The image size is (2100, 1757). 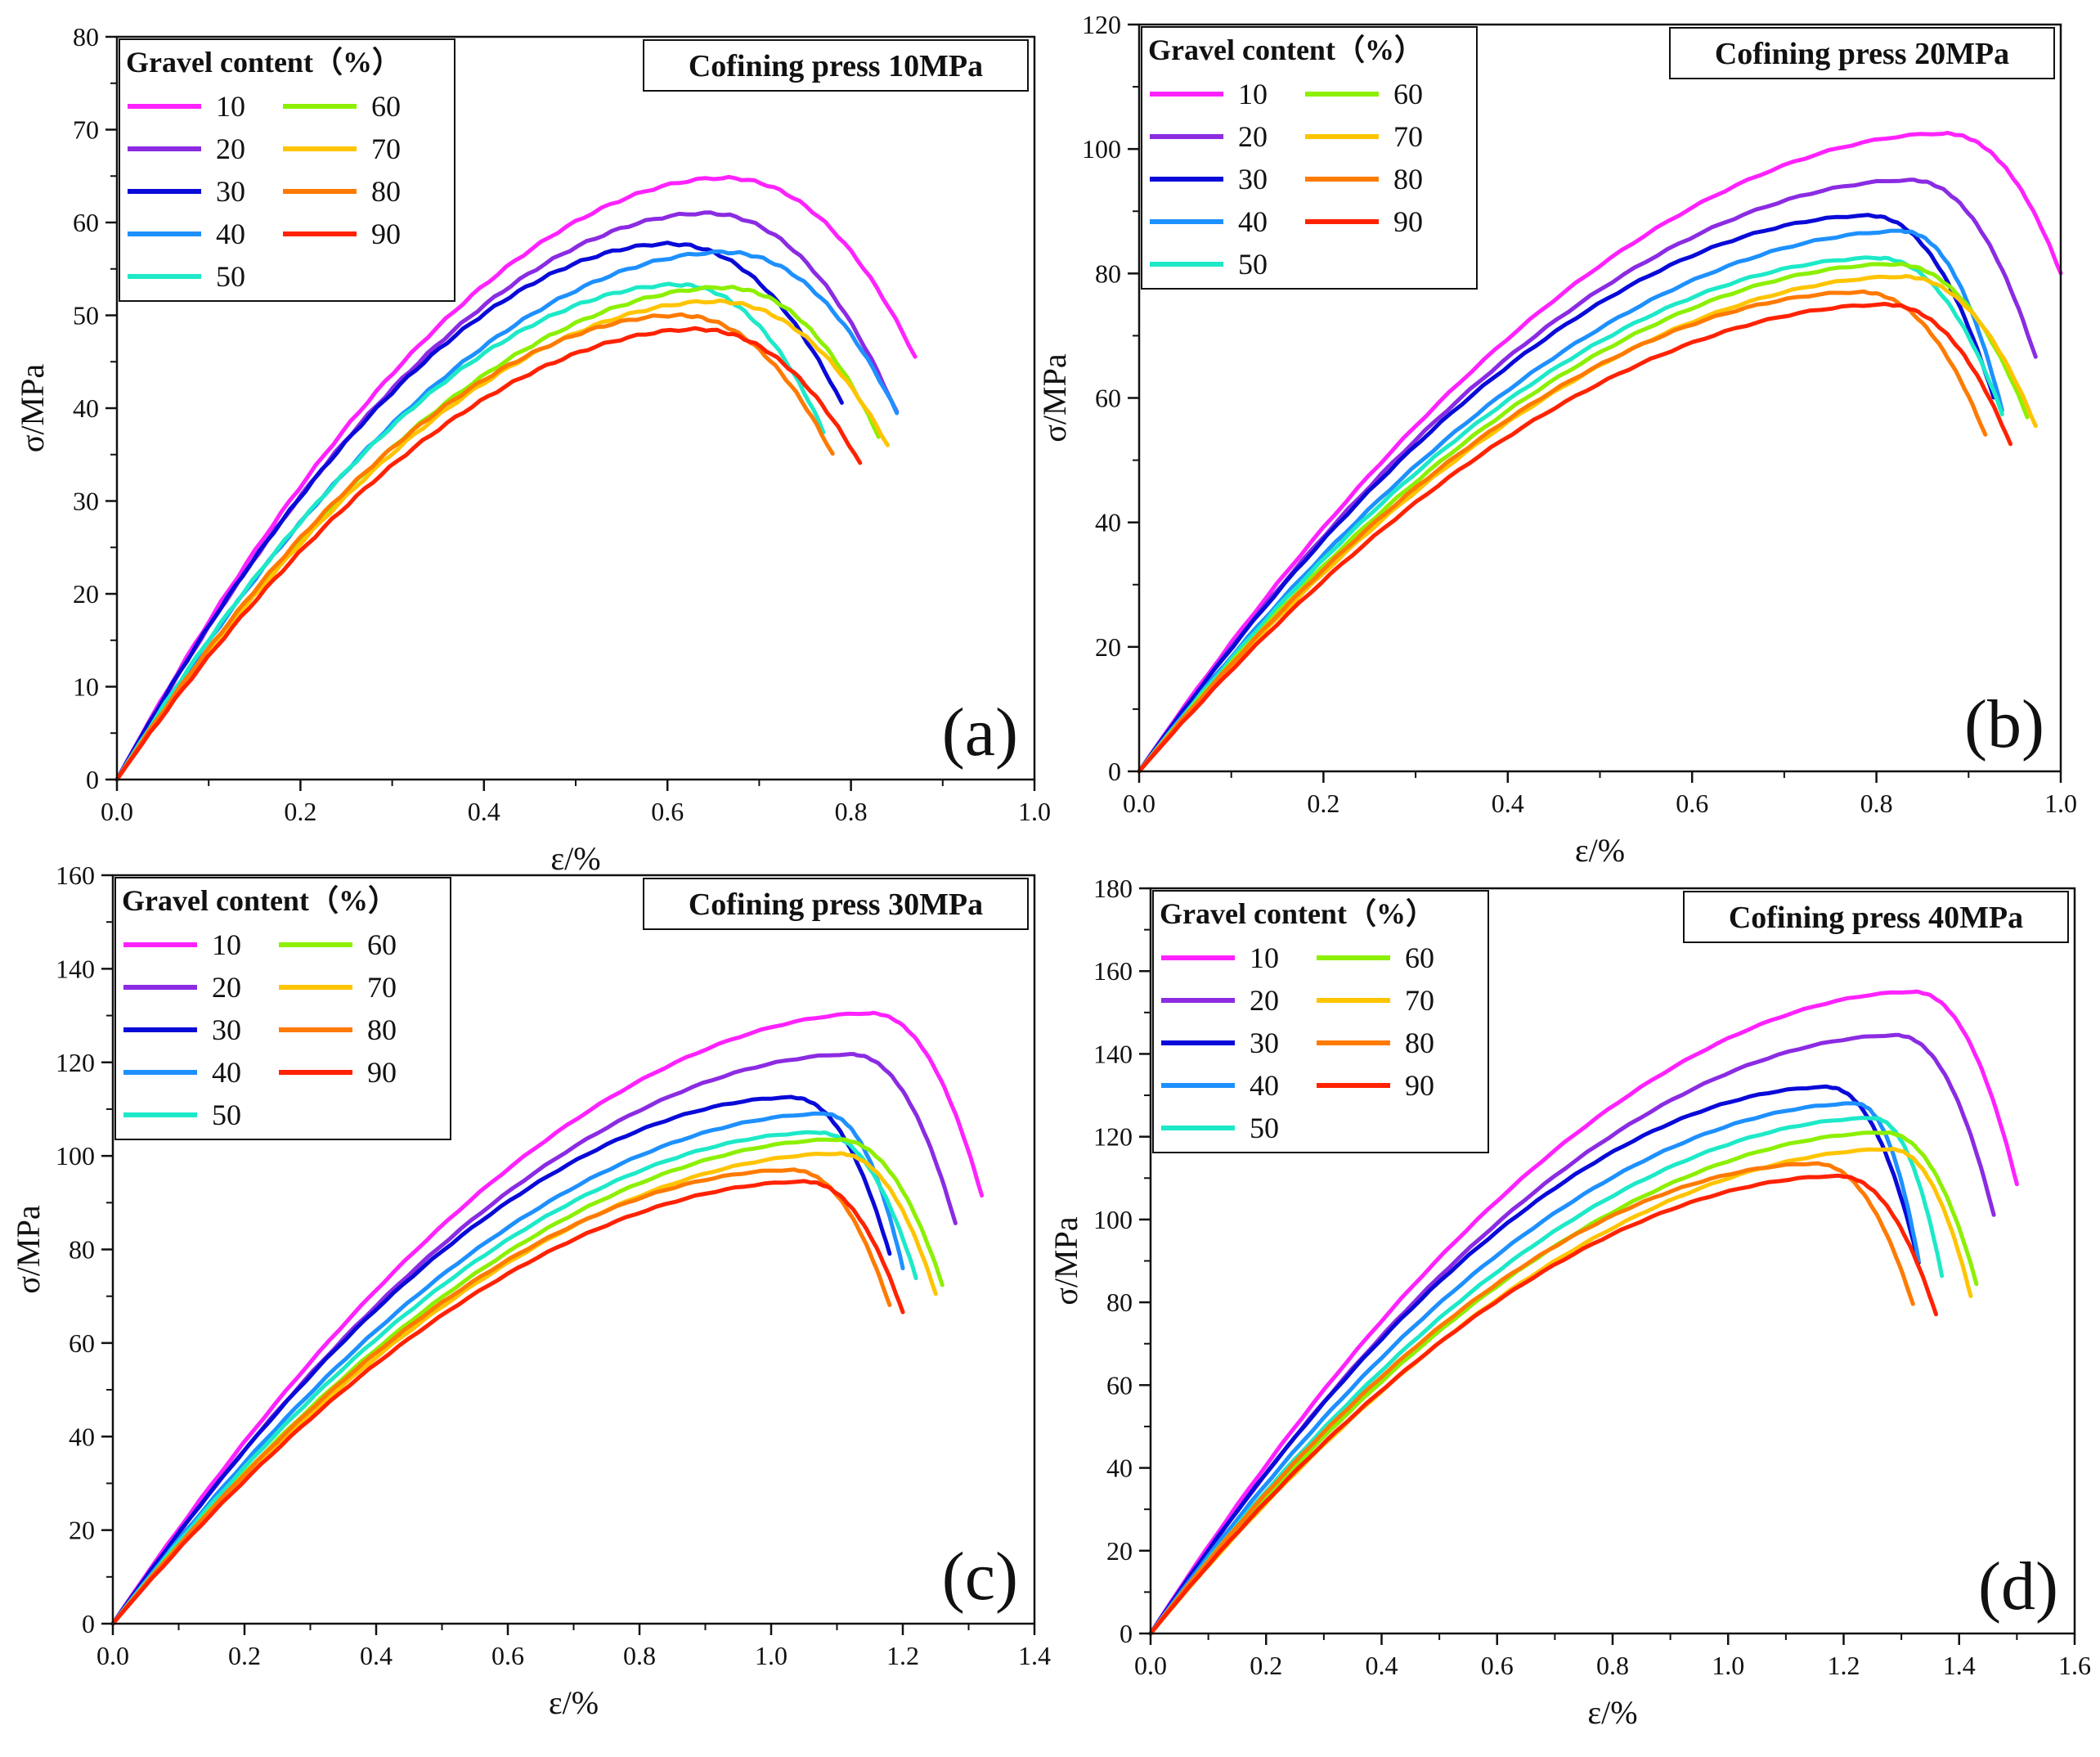 I want to click on y-tick-label: 10, so click(x=86, y=687).